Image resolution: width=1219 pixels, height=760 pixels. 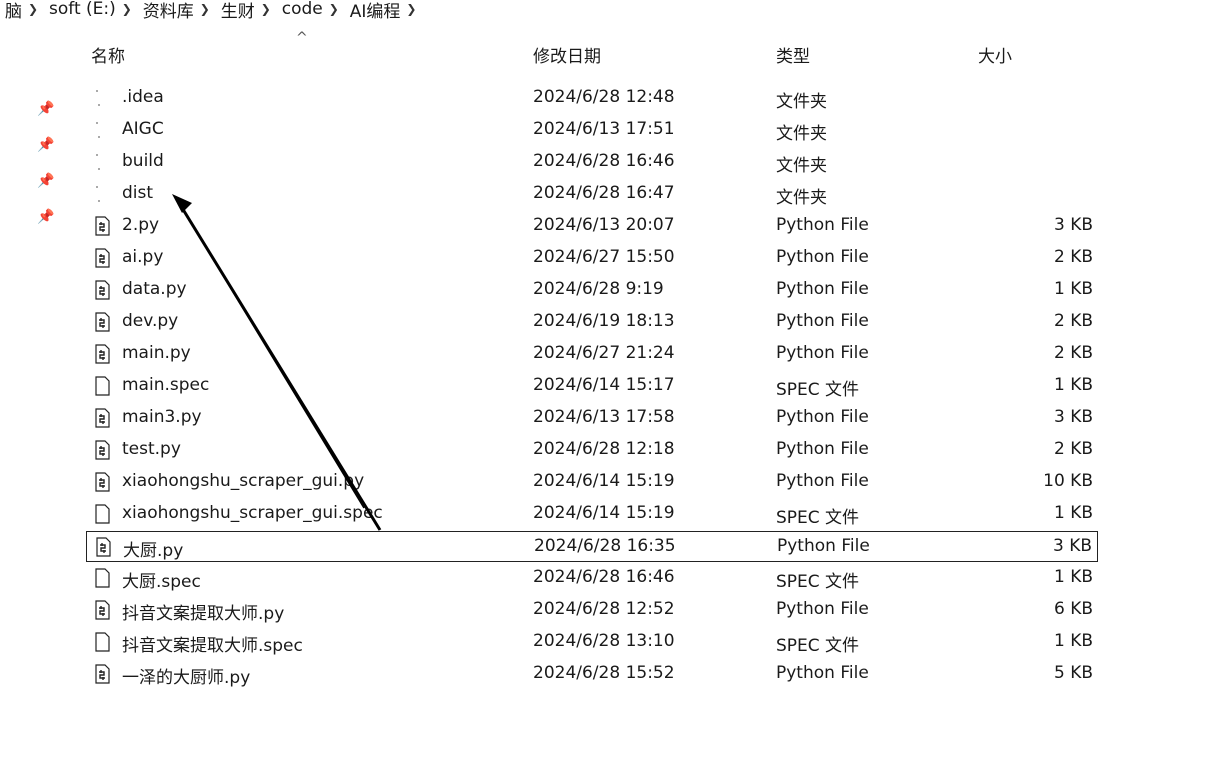 What do you see at coordinates (592, 290) in the screenshot?
I see `file-row: data.py 2024/6/28 9:19 Python File 1 KB` at bounding box center [592, 290].